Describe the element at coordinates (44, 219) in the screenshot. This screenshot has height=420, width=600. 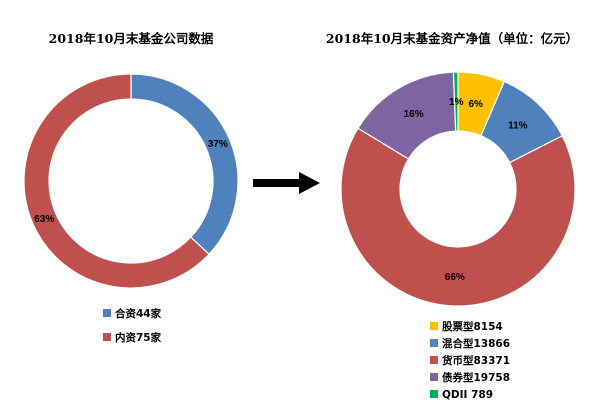
I see `slice-label-left-2: 63%` at that location.